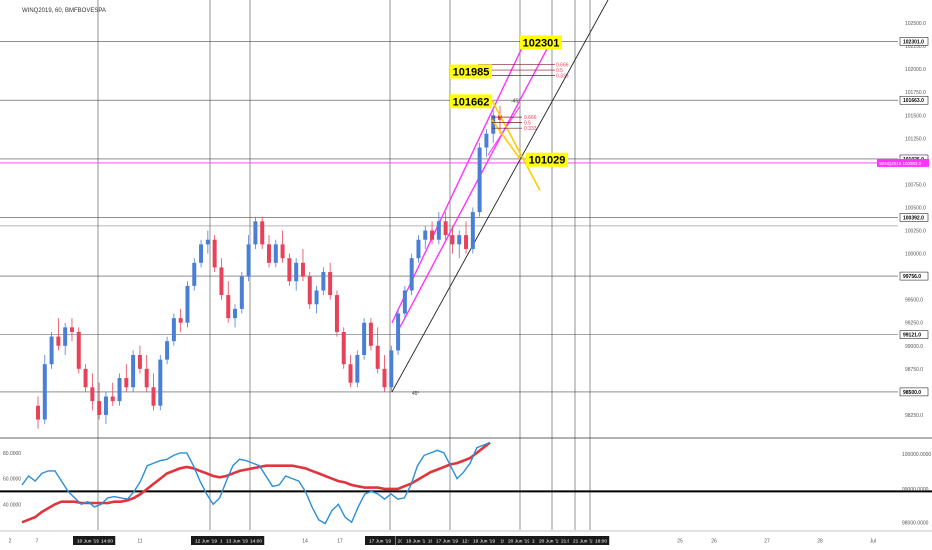  What do you see at coordinates (680, 542) in the screenshot?
I see `time-tick-label: 25` at bounding box center [680, 542].